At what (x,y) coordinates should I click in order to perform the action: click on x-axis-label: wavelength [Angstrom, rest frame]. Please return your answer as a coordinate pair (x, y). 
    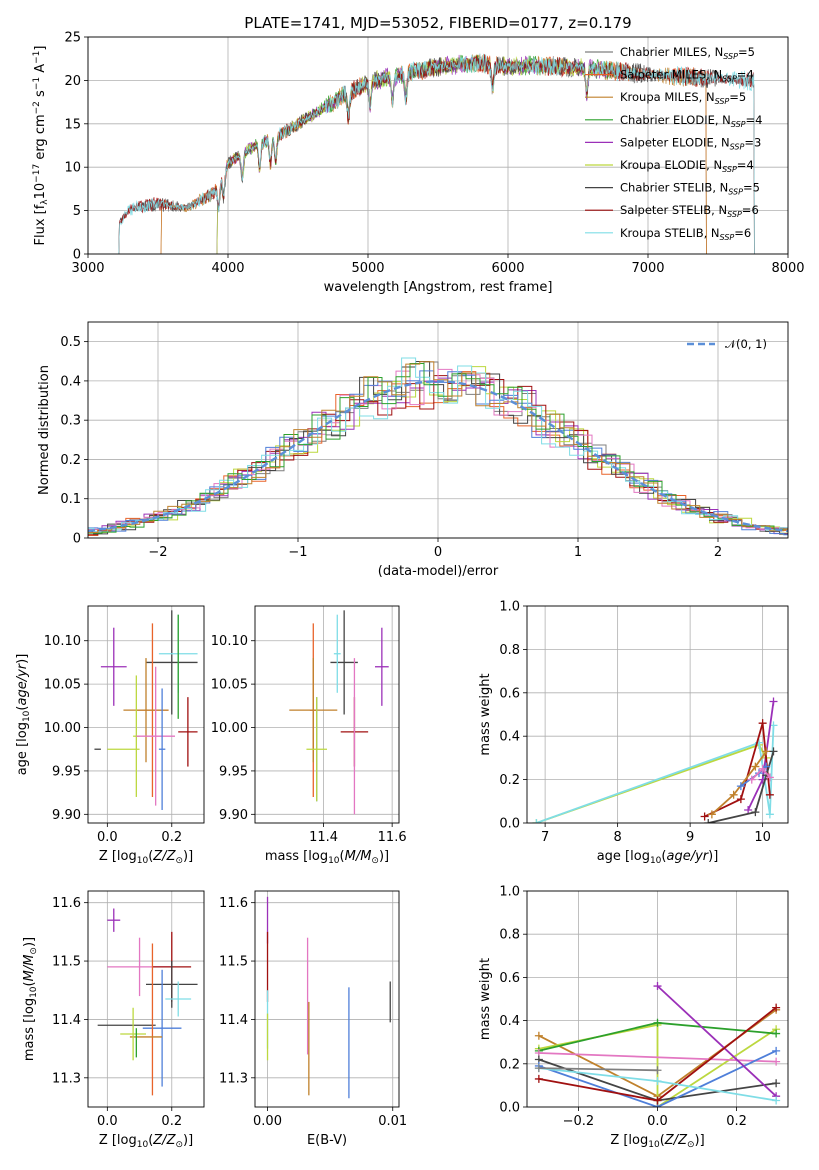
    Looking at the image, I should click on (438, 287).